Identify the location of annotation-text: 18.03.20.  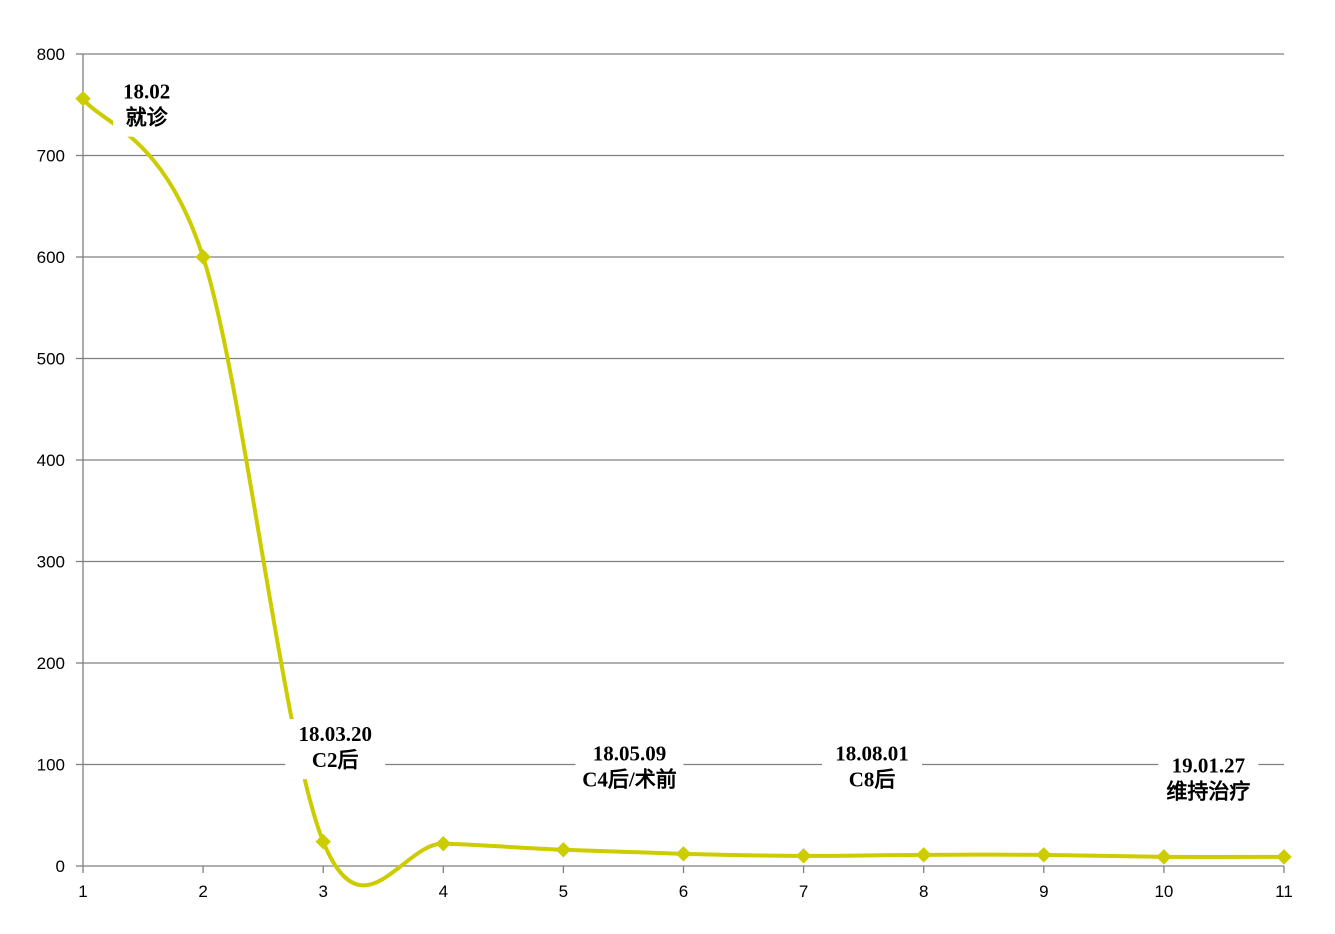
(335, 734).